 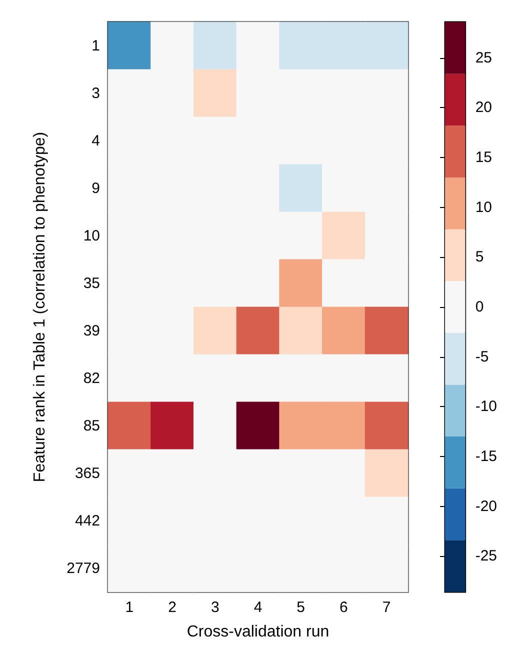 What do you see at coordinates (486, 506) in the screenshot?
I see `color-bar-label: -20` at bounding box center [486, 506].